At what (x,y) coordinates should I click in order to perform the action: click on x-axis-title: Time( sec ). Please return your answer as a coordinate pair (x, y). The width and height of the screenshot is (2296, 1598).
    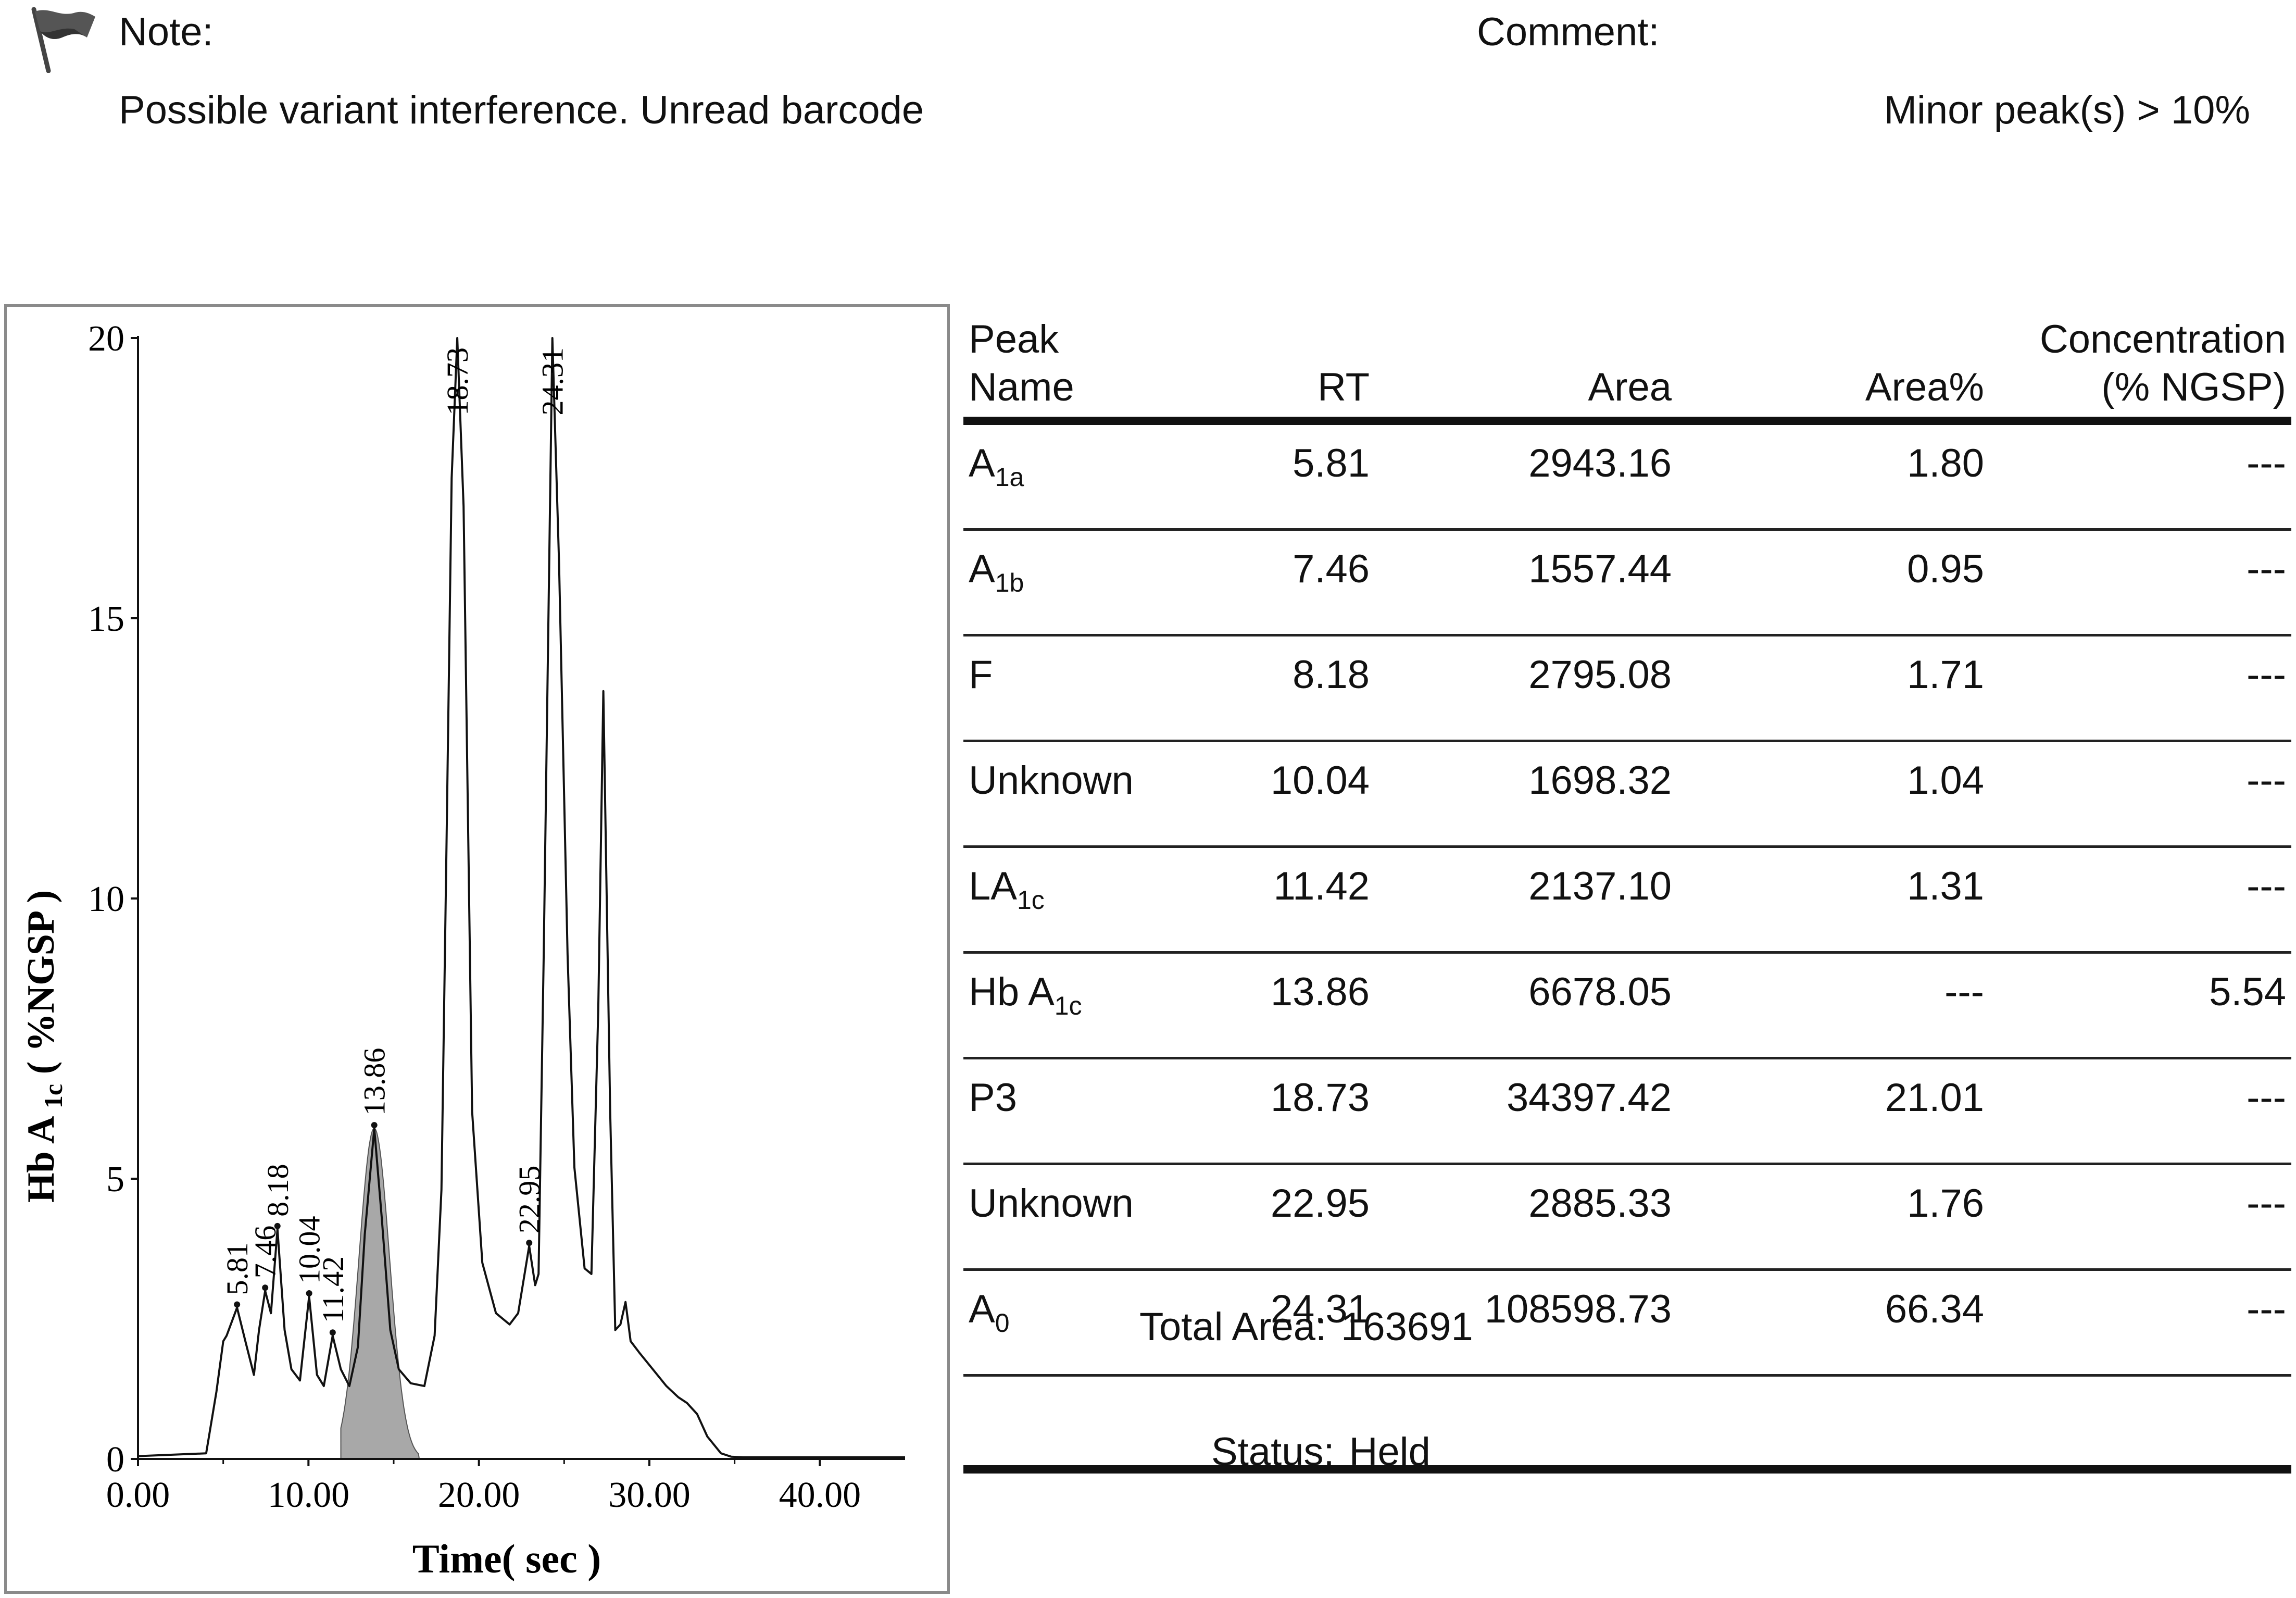
    Looking at the image, I should click on (506, 1558).